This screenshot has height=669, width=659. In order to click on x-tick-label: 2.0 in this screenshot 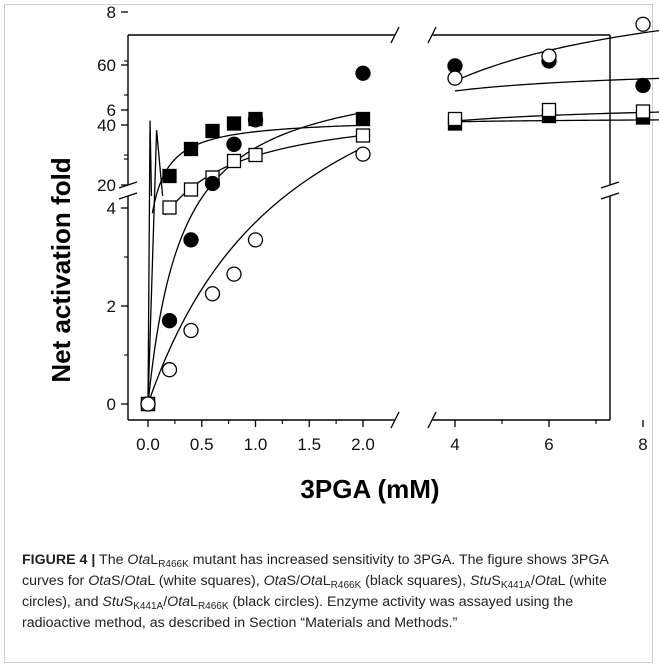, I will do `click(363, 444)`.